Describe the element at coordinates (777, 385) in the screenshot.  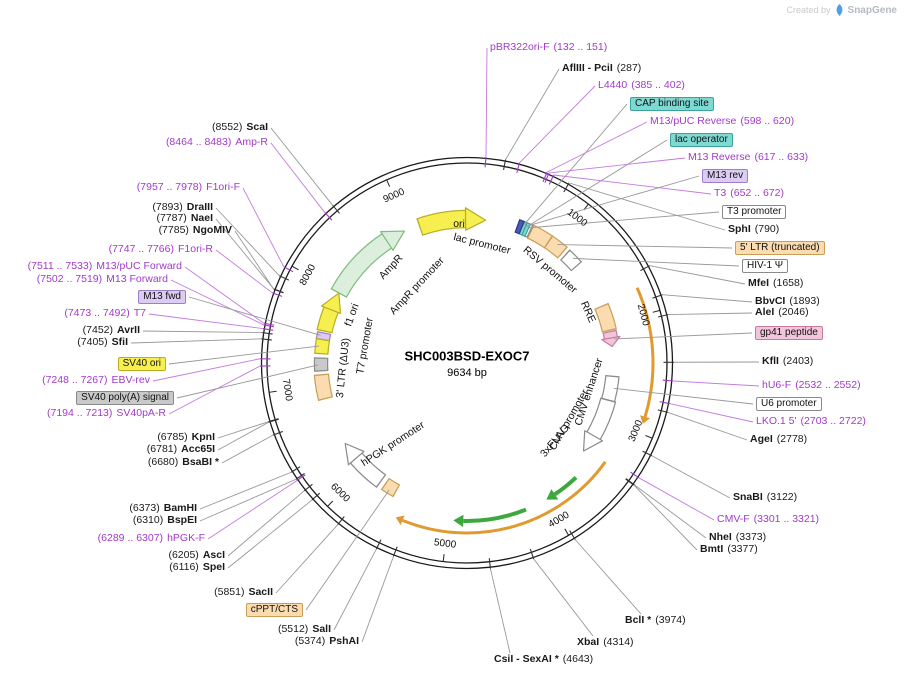
I see `site-name-hu6-f: hU6-F` at that location.